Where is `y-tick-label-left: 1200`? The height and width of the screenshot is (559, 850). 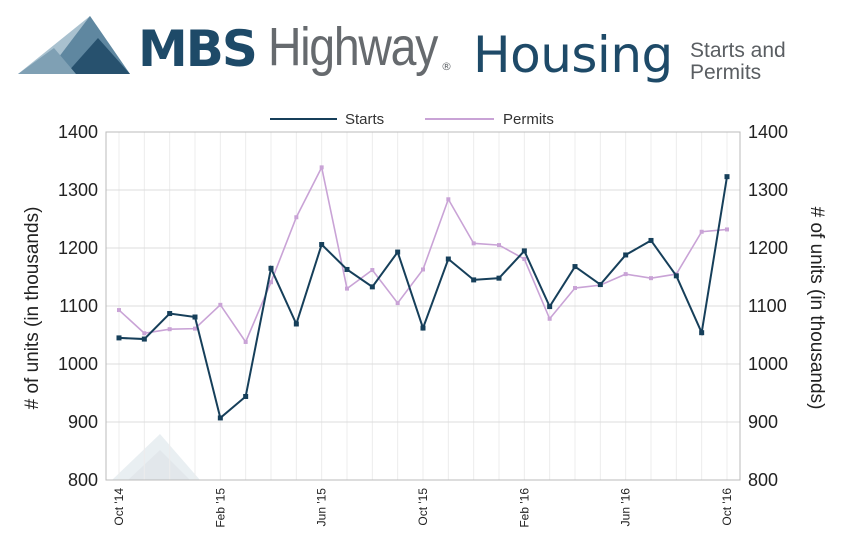 y-tick-label-left: 1200 is located at coordinates (78, 248).